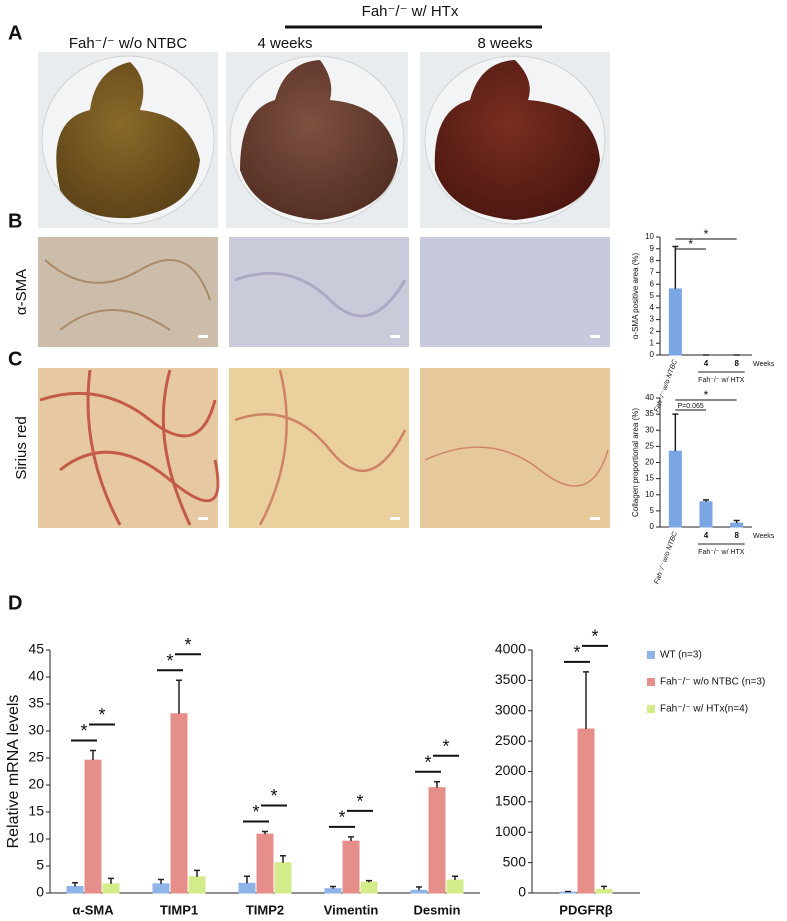 The image size is (787, 921). What do you see at coordinates (691, 406) in the screenshot?
I see `significance-label: P=0.065` at bounding box center [691, 406].